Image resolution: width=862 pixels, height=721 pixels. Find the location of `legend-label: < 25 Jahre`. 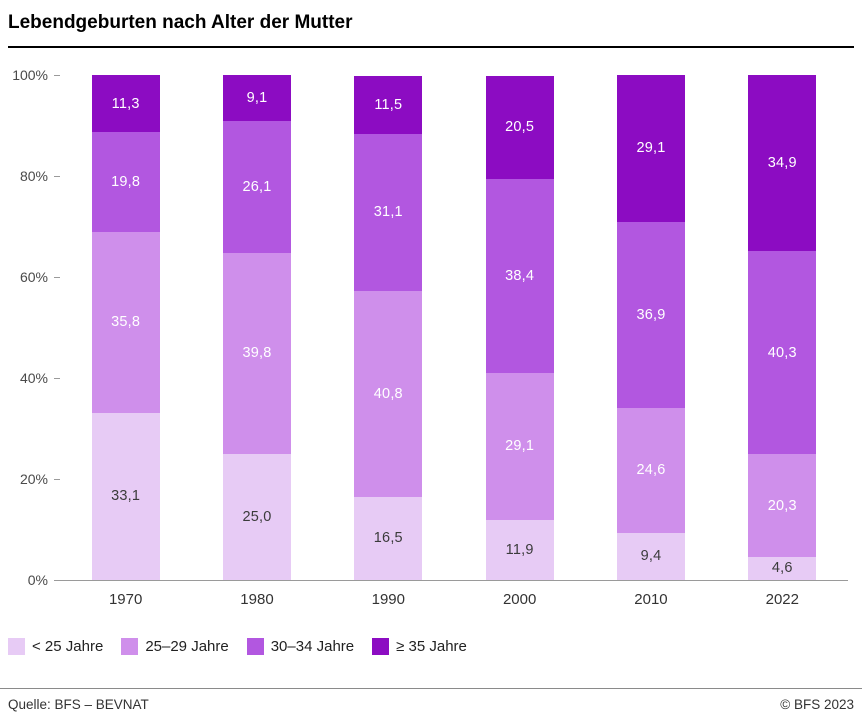

legend-label: < 25 Jahre is located at coordinates (68, 646).